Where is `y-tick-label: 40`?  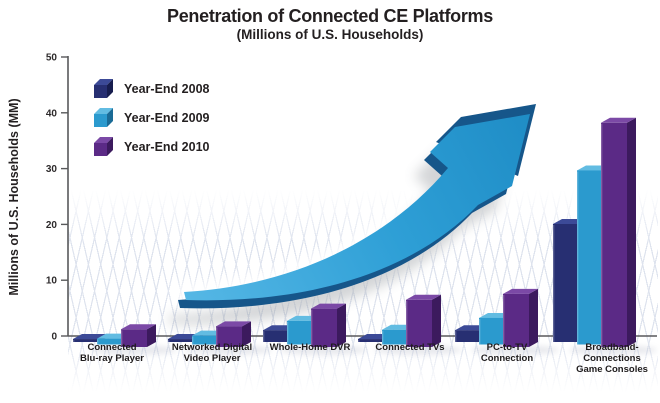 y-tick-label: 40 is located at coordinates (52, 113).